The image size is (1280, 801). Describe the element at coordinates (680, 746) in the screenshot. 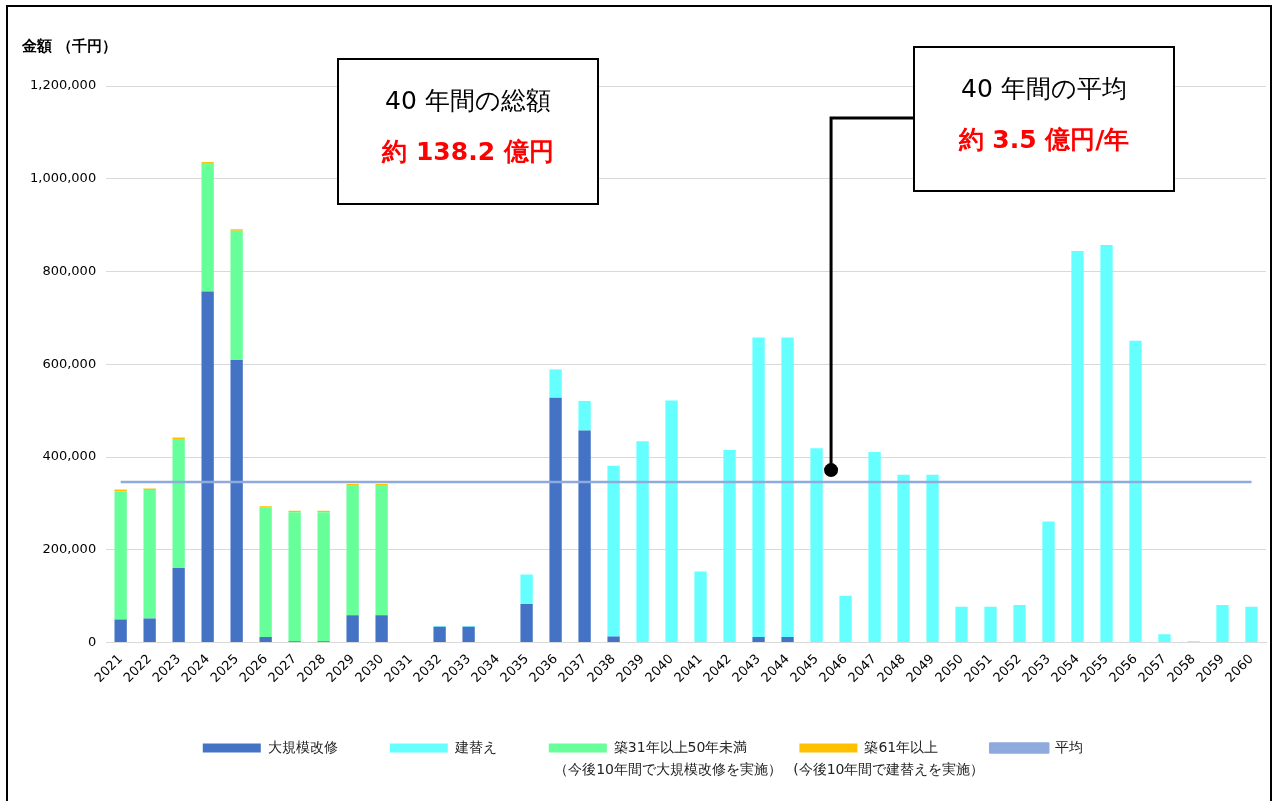

I see `legend-label: 築31年以上50年未満` at that location.